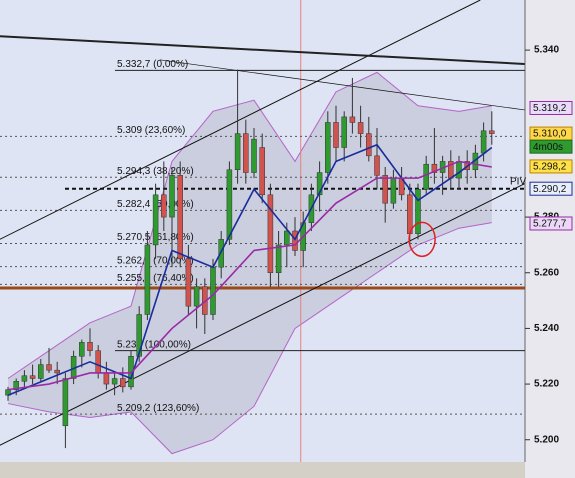 The height and width of the screenshot is (478, 575). Describe the element at coordinates (546, 328) in the screenshot. I see `y-tick-label: 5.240` at that location.